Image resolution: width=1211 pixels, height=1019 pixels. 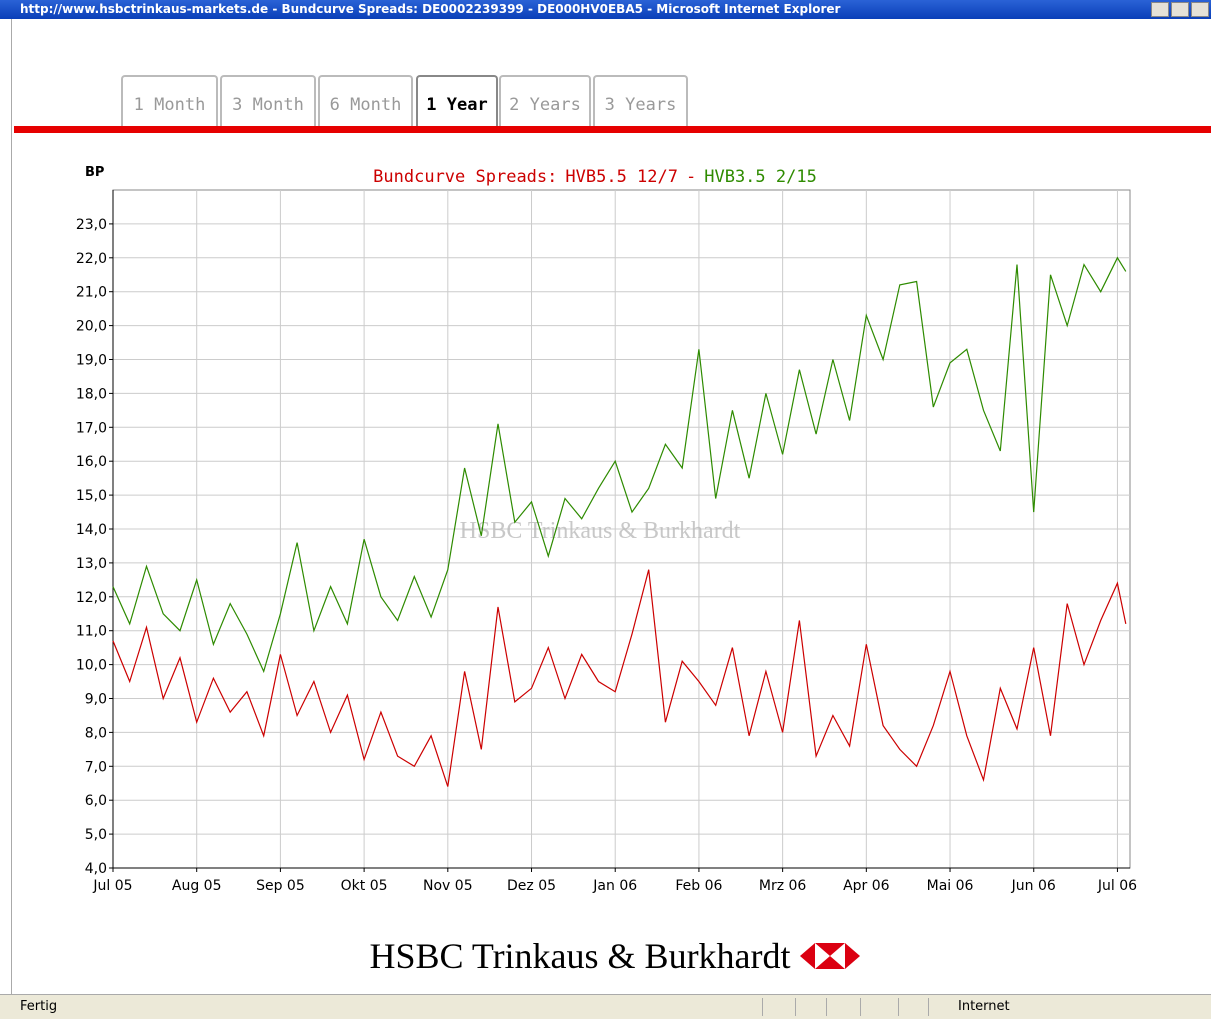 I want to click on tab: 6 Month, so click(x=365, y=101).